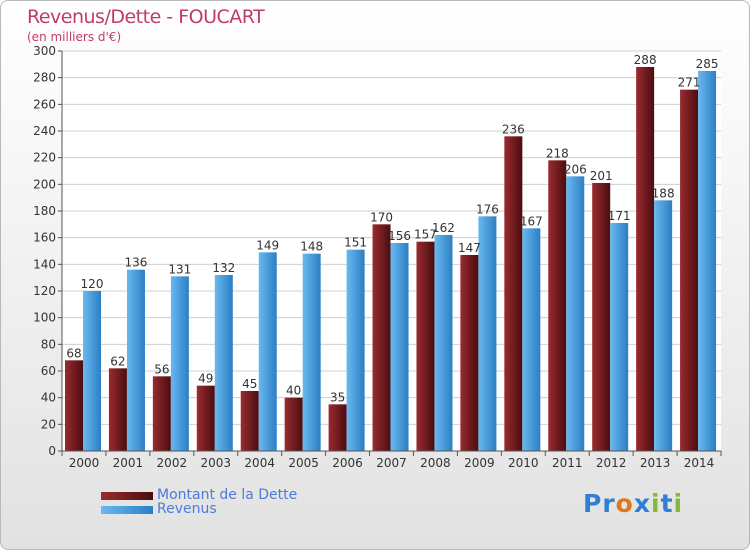 This screenshot has height=550, width=750. Describe the element at coordinates (44, 211) in the screenshot. I see `y-tick-label: 180` at that location.